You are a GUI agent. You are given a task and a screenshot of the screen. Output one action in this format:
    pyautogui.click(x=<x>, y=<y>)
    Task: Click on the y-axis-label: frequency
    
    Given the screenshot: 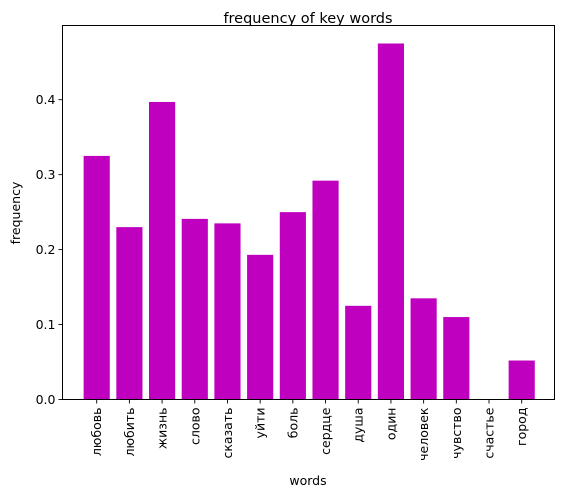 What is the action you would take?
    pyautogui.click(x=15, y=212)
    